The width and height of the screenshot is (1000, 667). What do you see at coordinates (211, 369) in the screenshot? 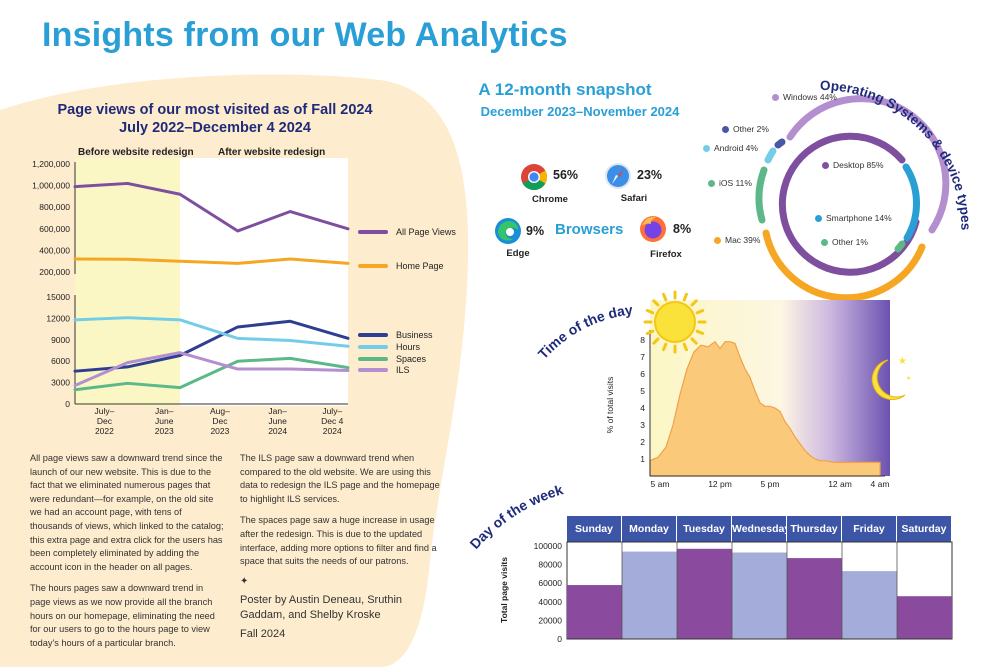
I see `series-line-ils` at bounding box center [211, 369].